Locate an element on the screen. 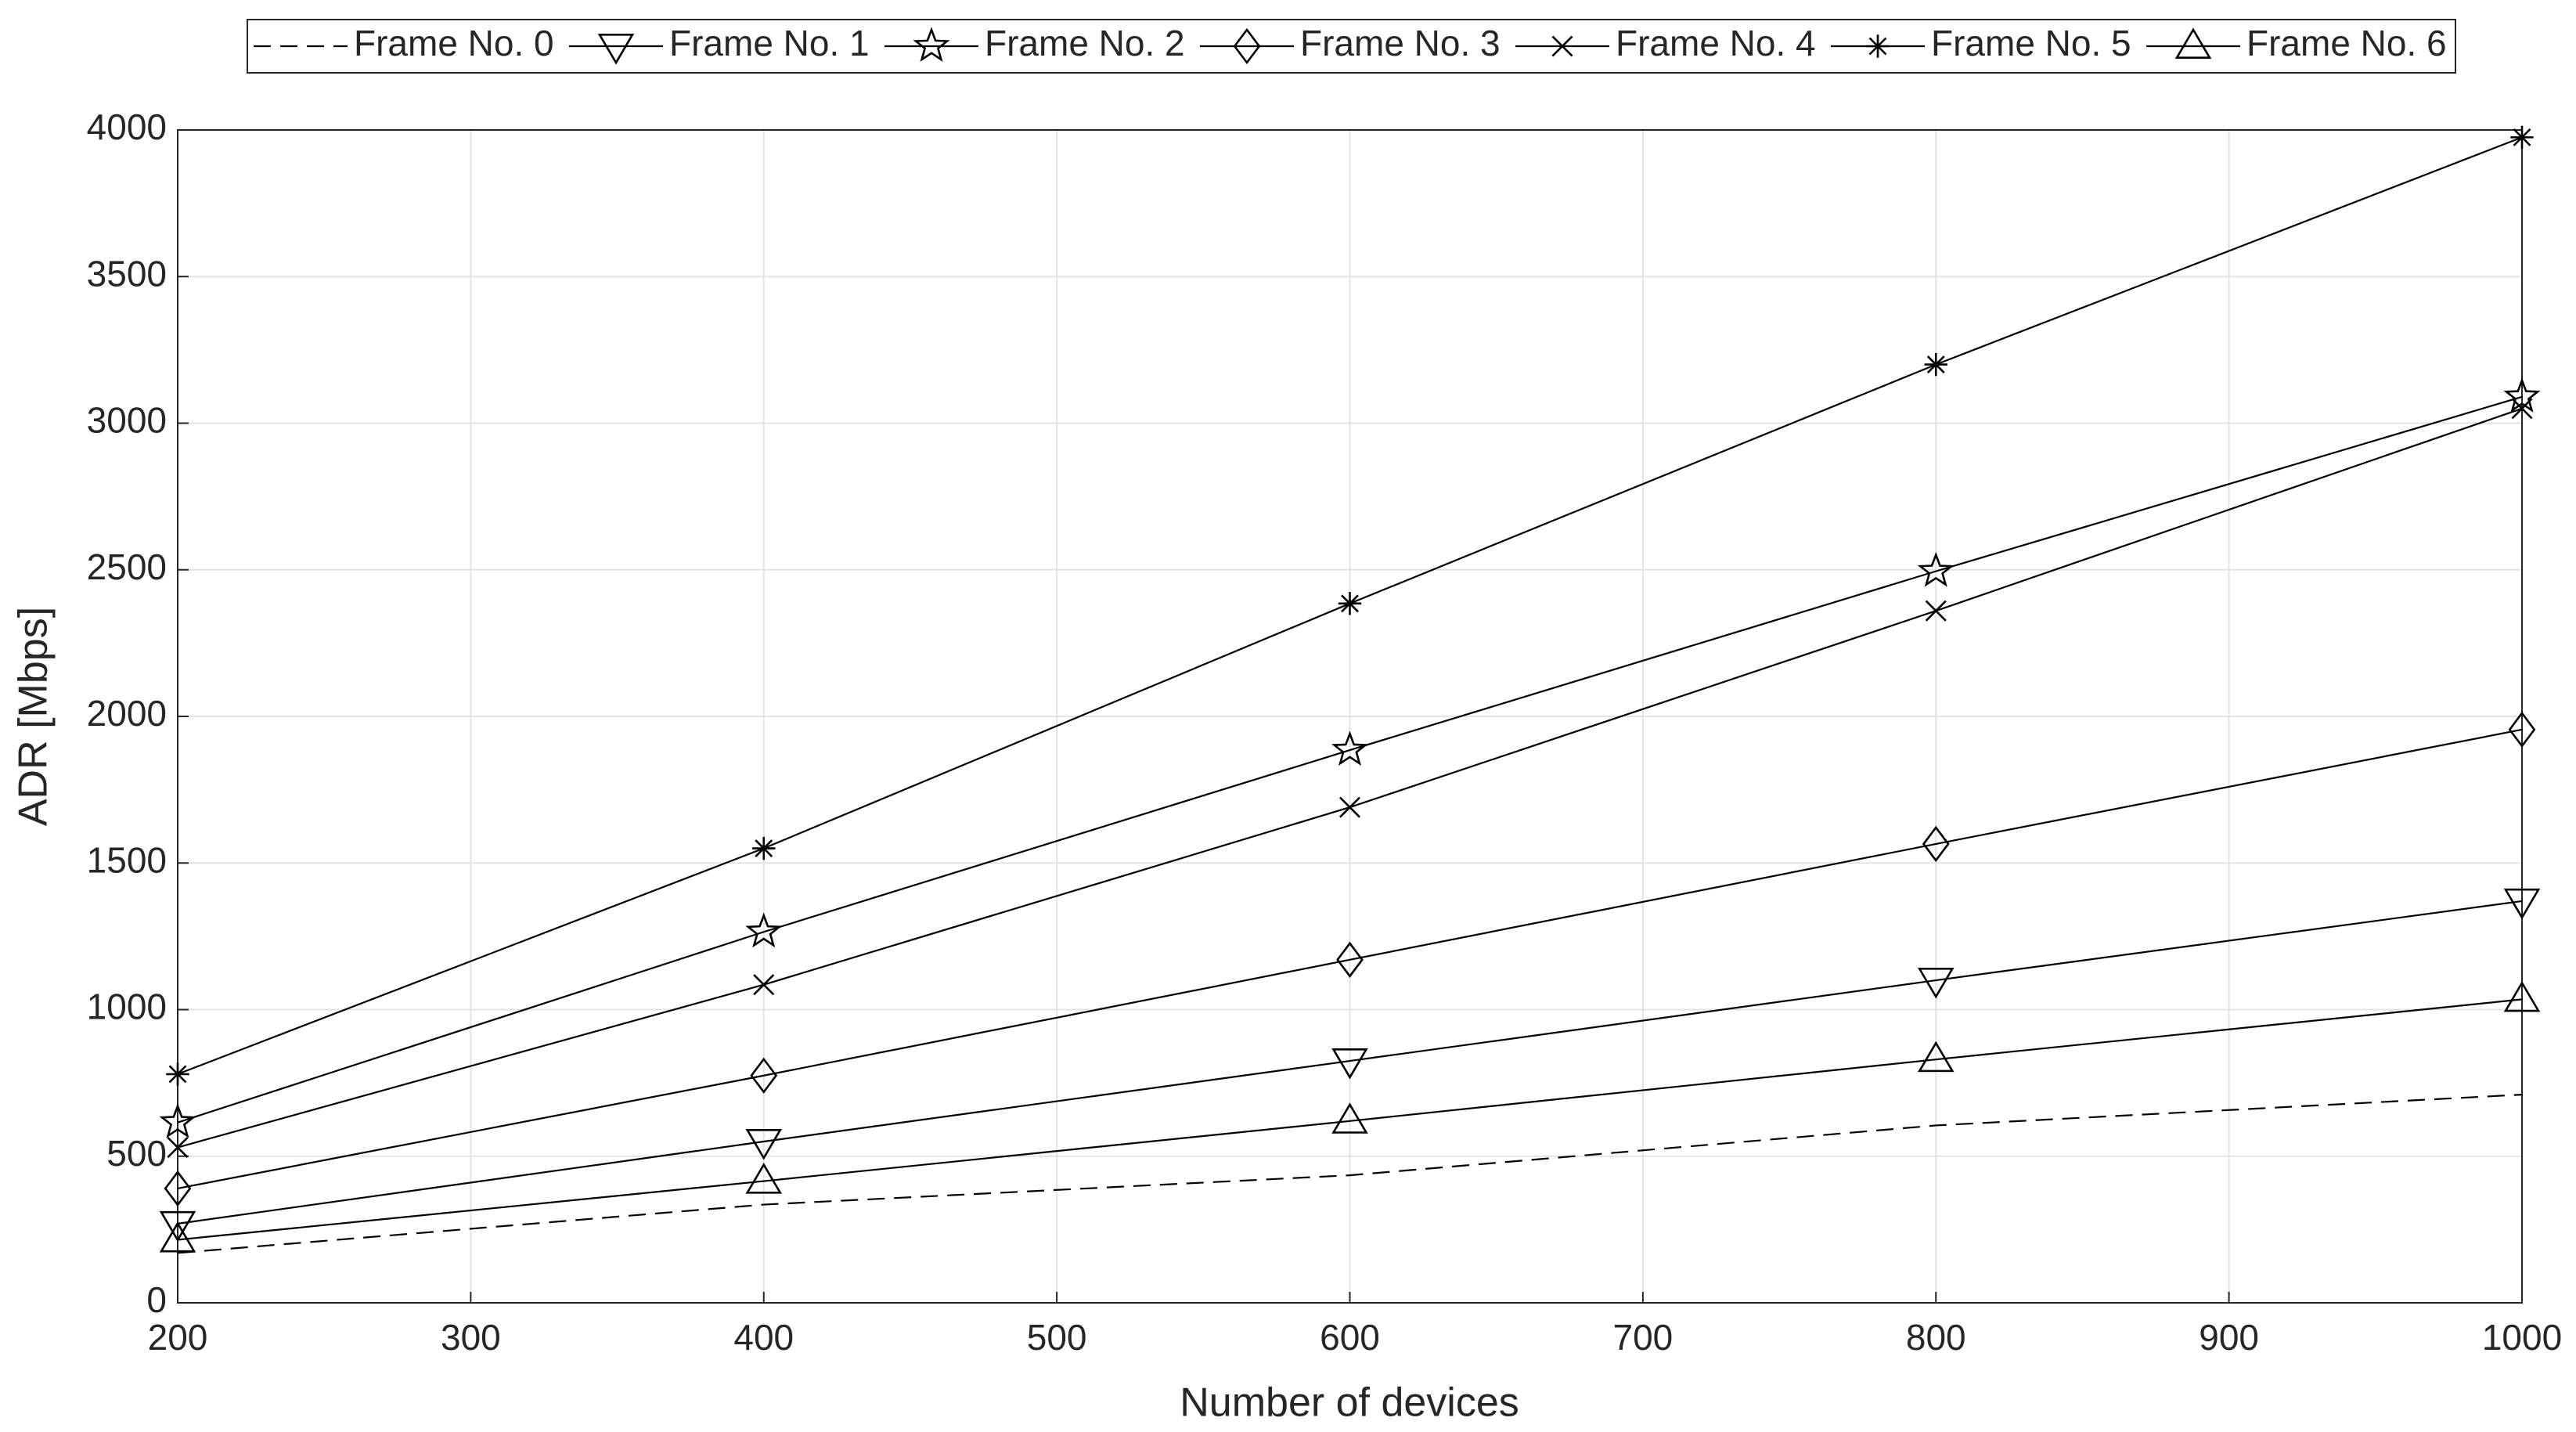  x-tick-label: 600 is located at coordinates (1350, 1338).